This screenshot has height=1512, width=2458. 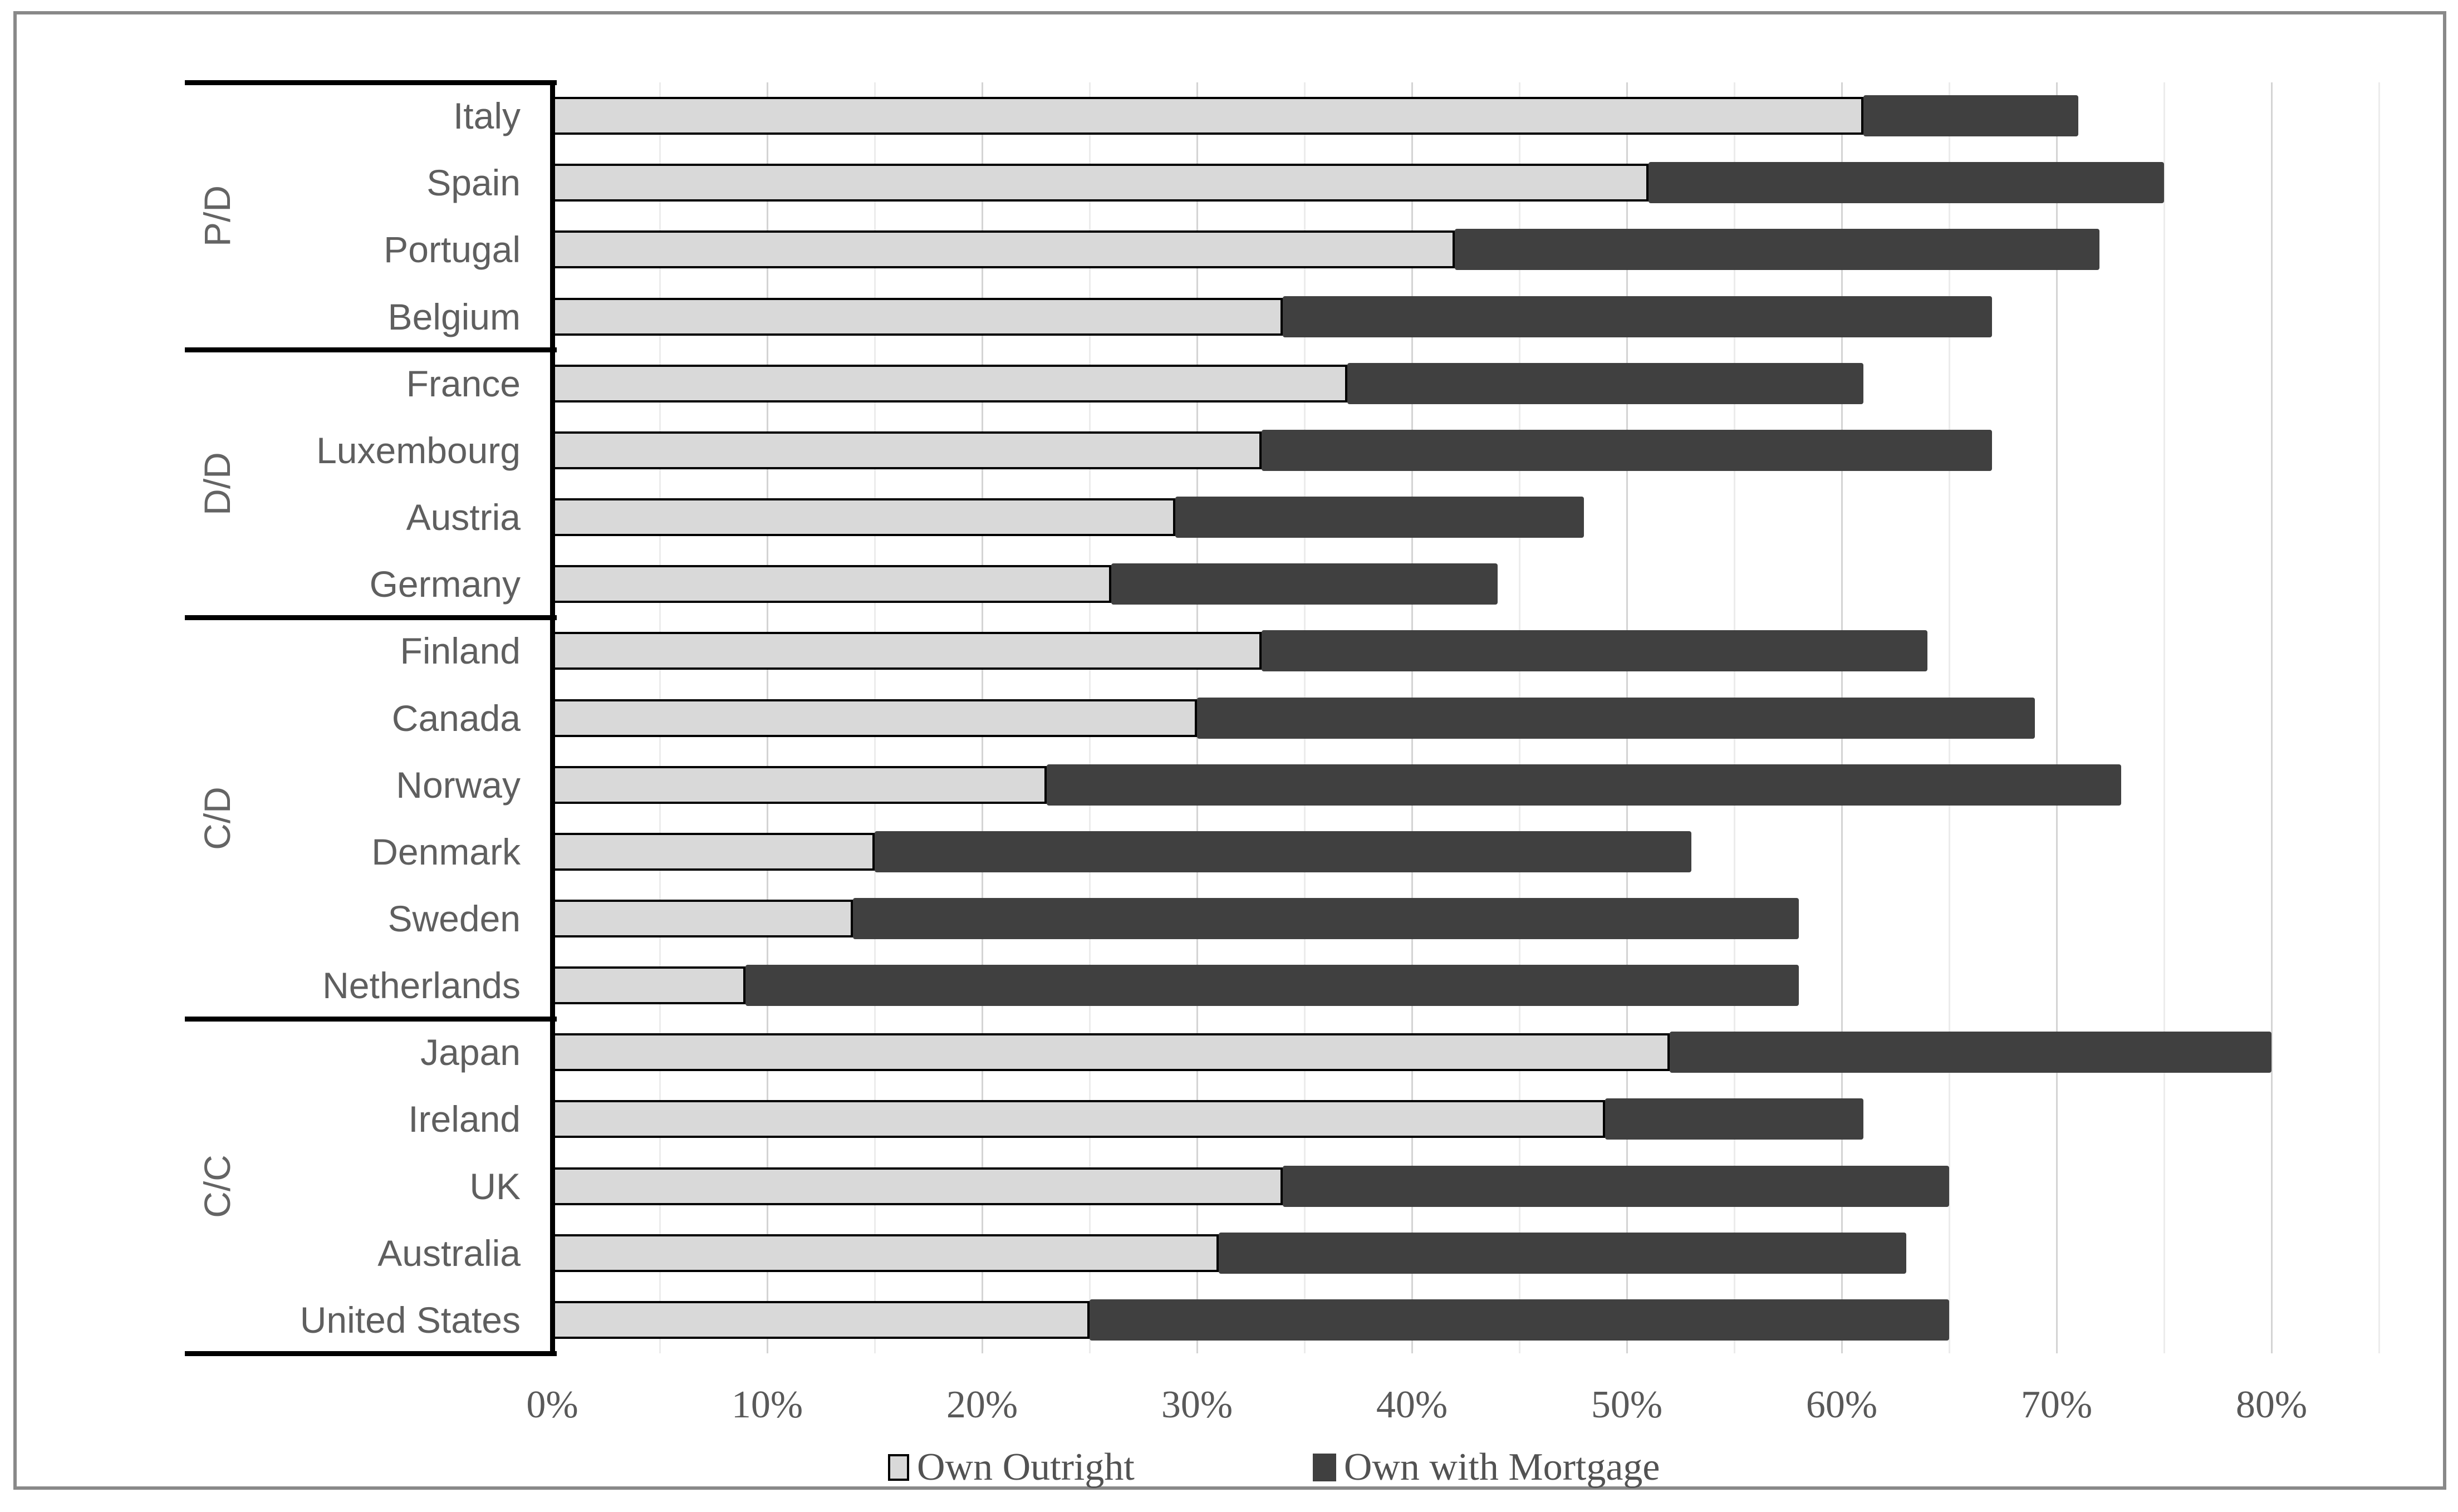 What do you see at coordinates (418, 450) in the screenshot?
I see `country-label: Luxembourg` at bounding box center [418, 450].